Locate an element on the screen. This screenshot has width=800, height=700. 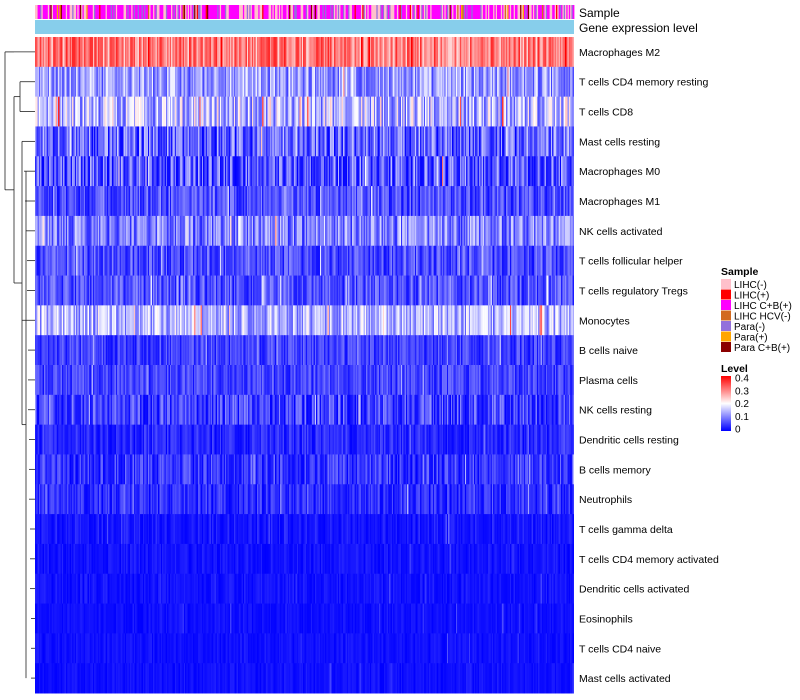
gene-expression-annotation-bar is located at coordinates (304, 27).